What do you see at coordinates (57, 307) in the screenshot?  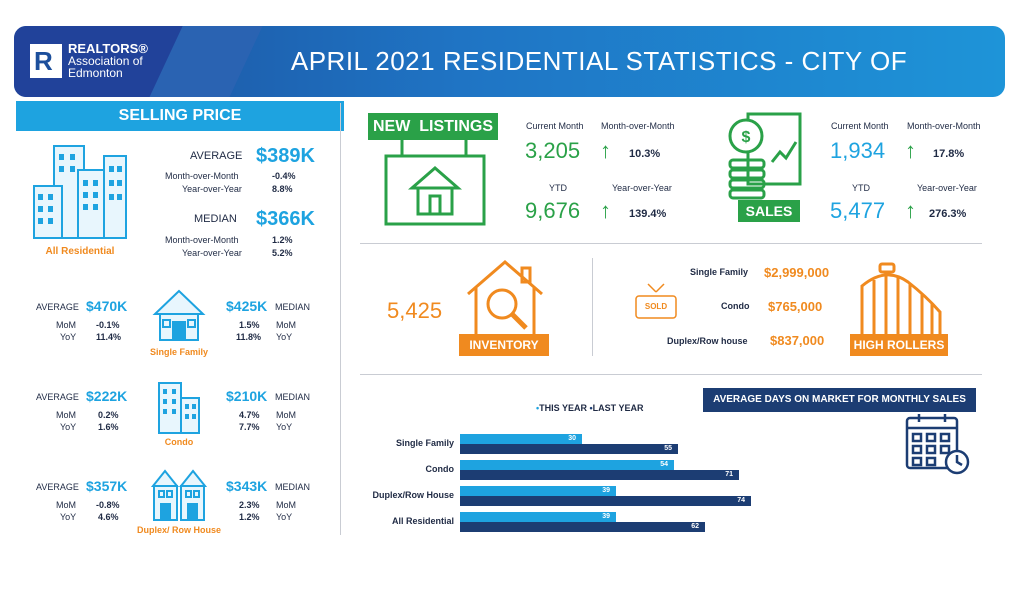 I see `sf-average-label: AVERAGE` at bounding box center [57, 307].